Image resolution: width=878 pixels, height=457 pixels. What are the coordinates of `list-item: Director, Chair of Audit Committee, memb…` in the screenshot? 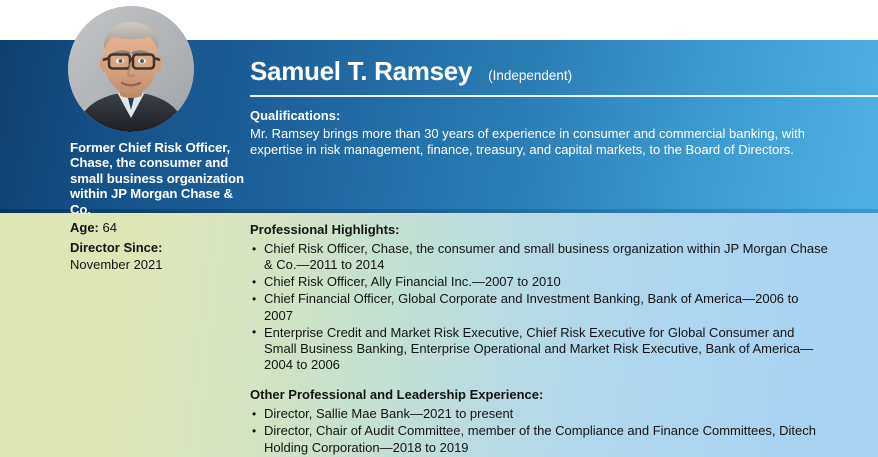 It's located at (540, 439).